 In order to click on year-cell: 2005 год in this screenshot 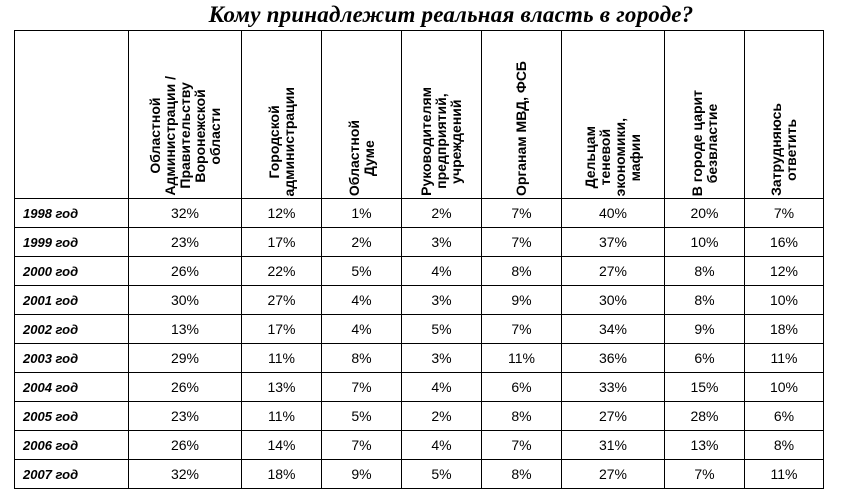, I will do `click(71, 416)`.